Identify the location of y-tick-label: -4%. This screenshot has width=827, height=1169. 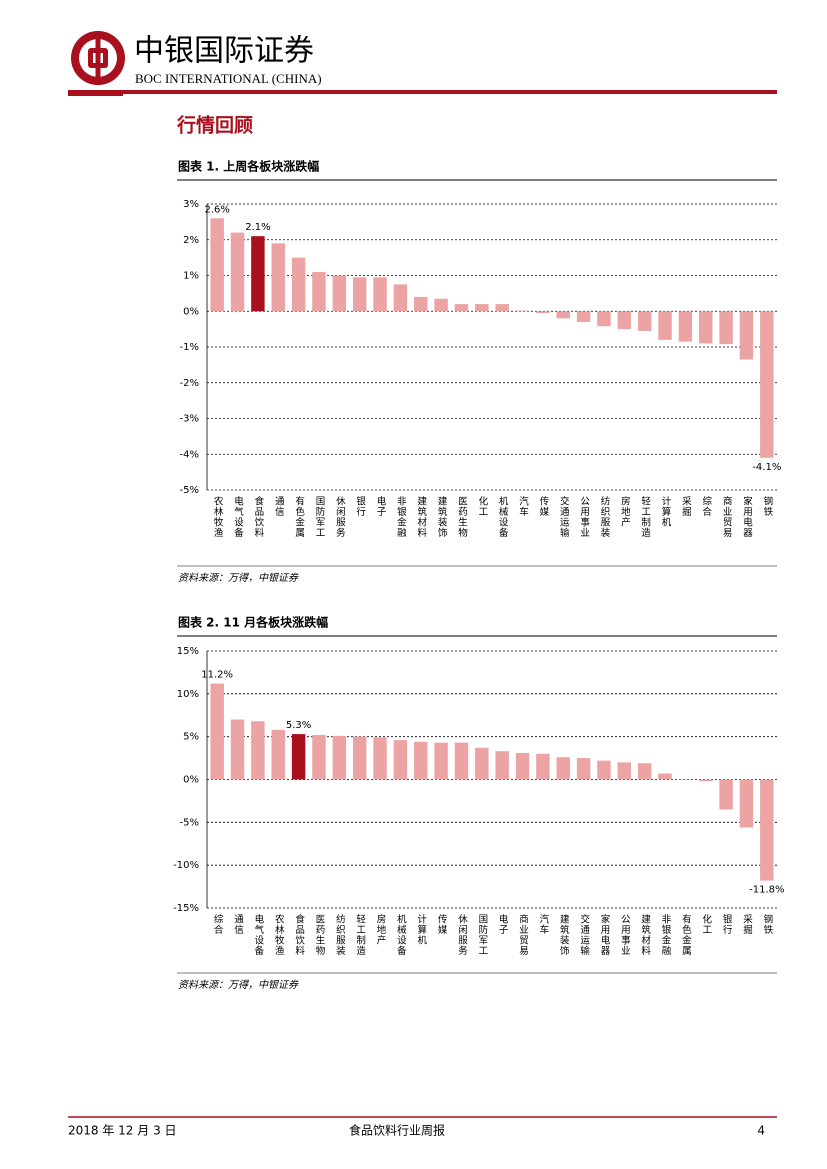
(189, 454).